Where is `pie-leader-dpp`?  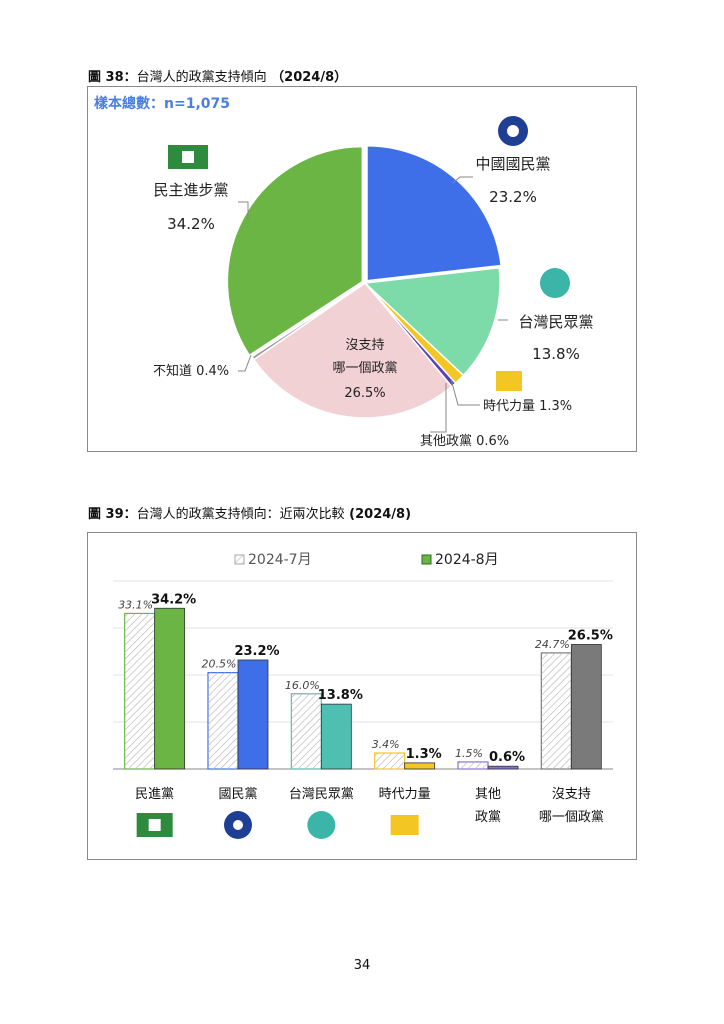 pie-leader-dpp is located at coordinates (243, 210).